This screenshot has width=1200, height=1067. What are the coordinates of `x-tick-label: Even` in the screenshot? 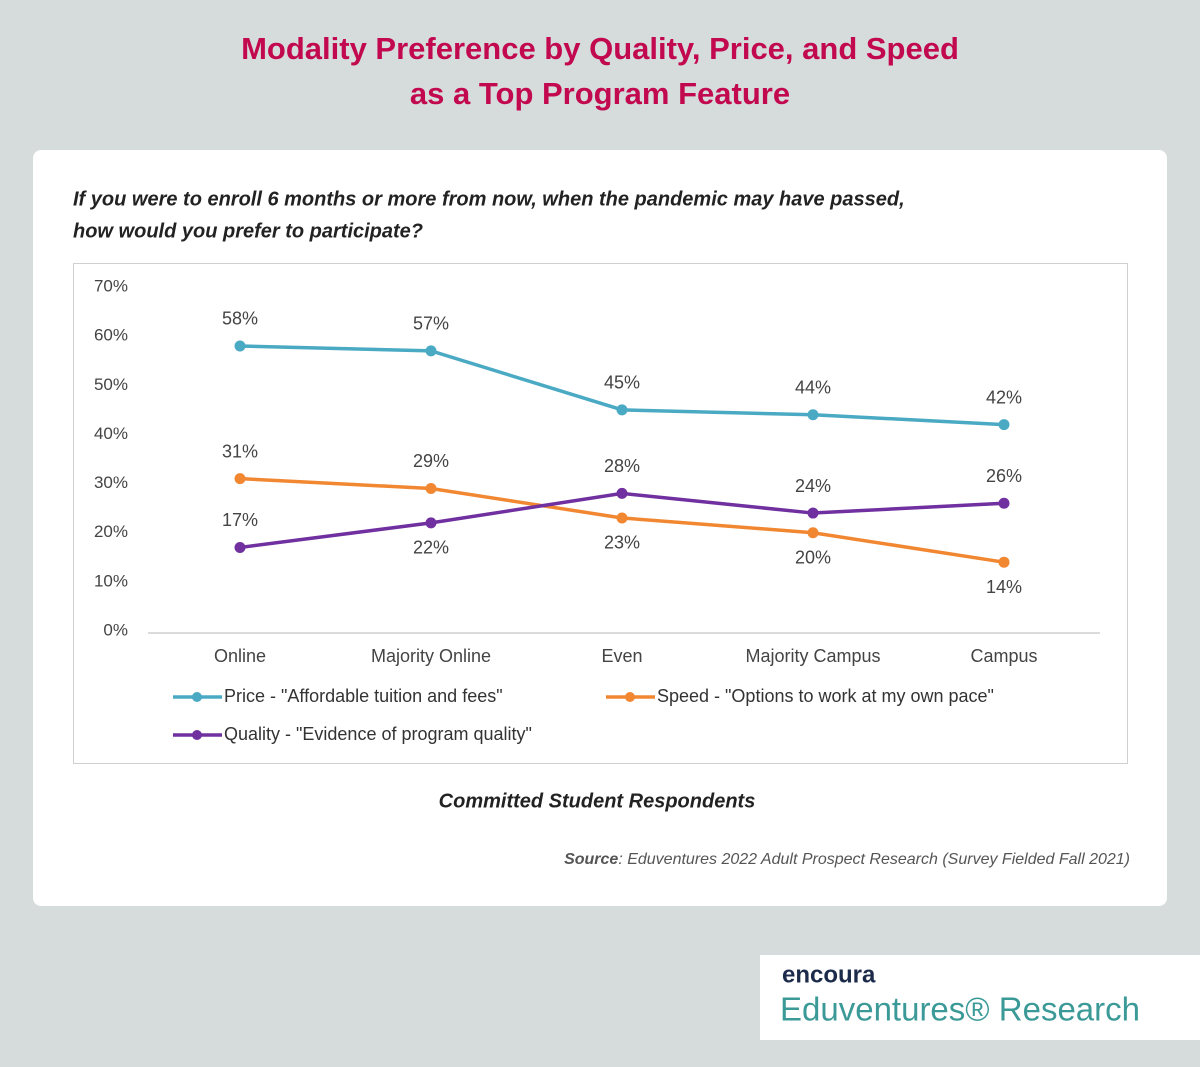 It's located at (621, 656).